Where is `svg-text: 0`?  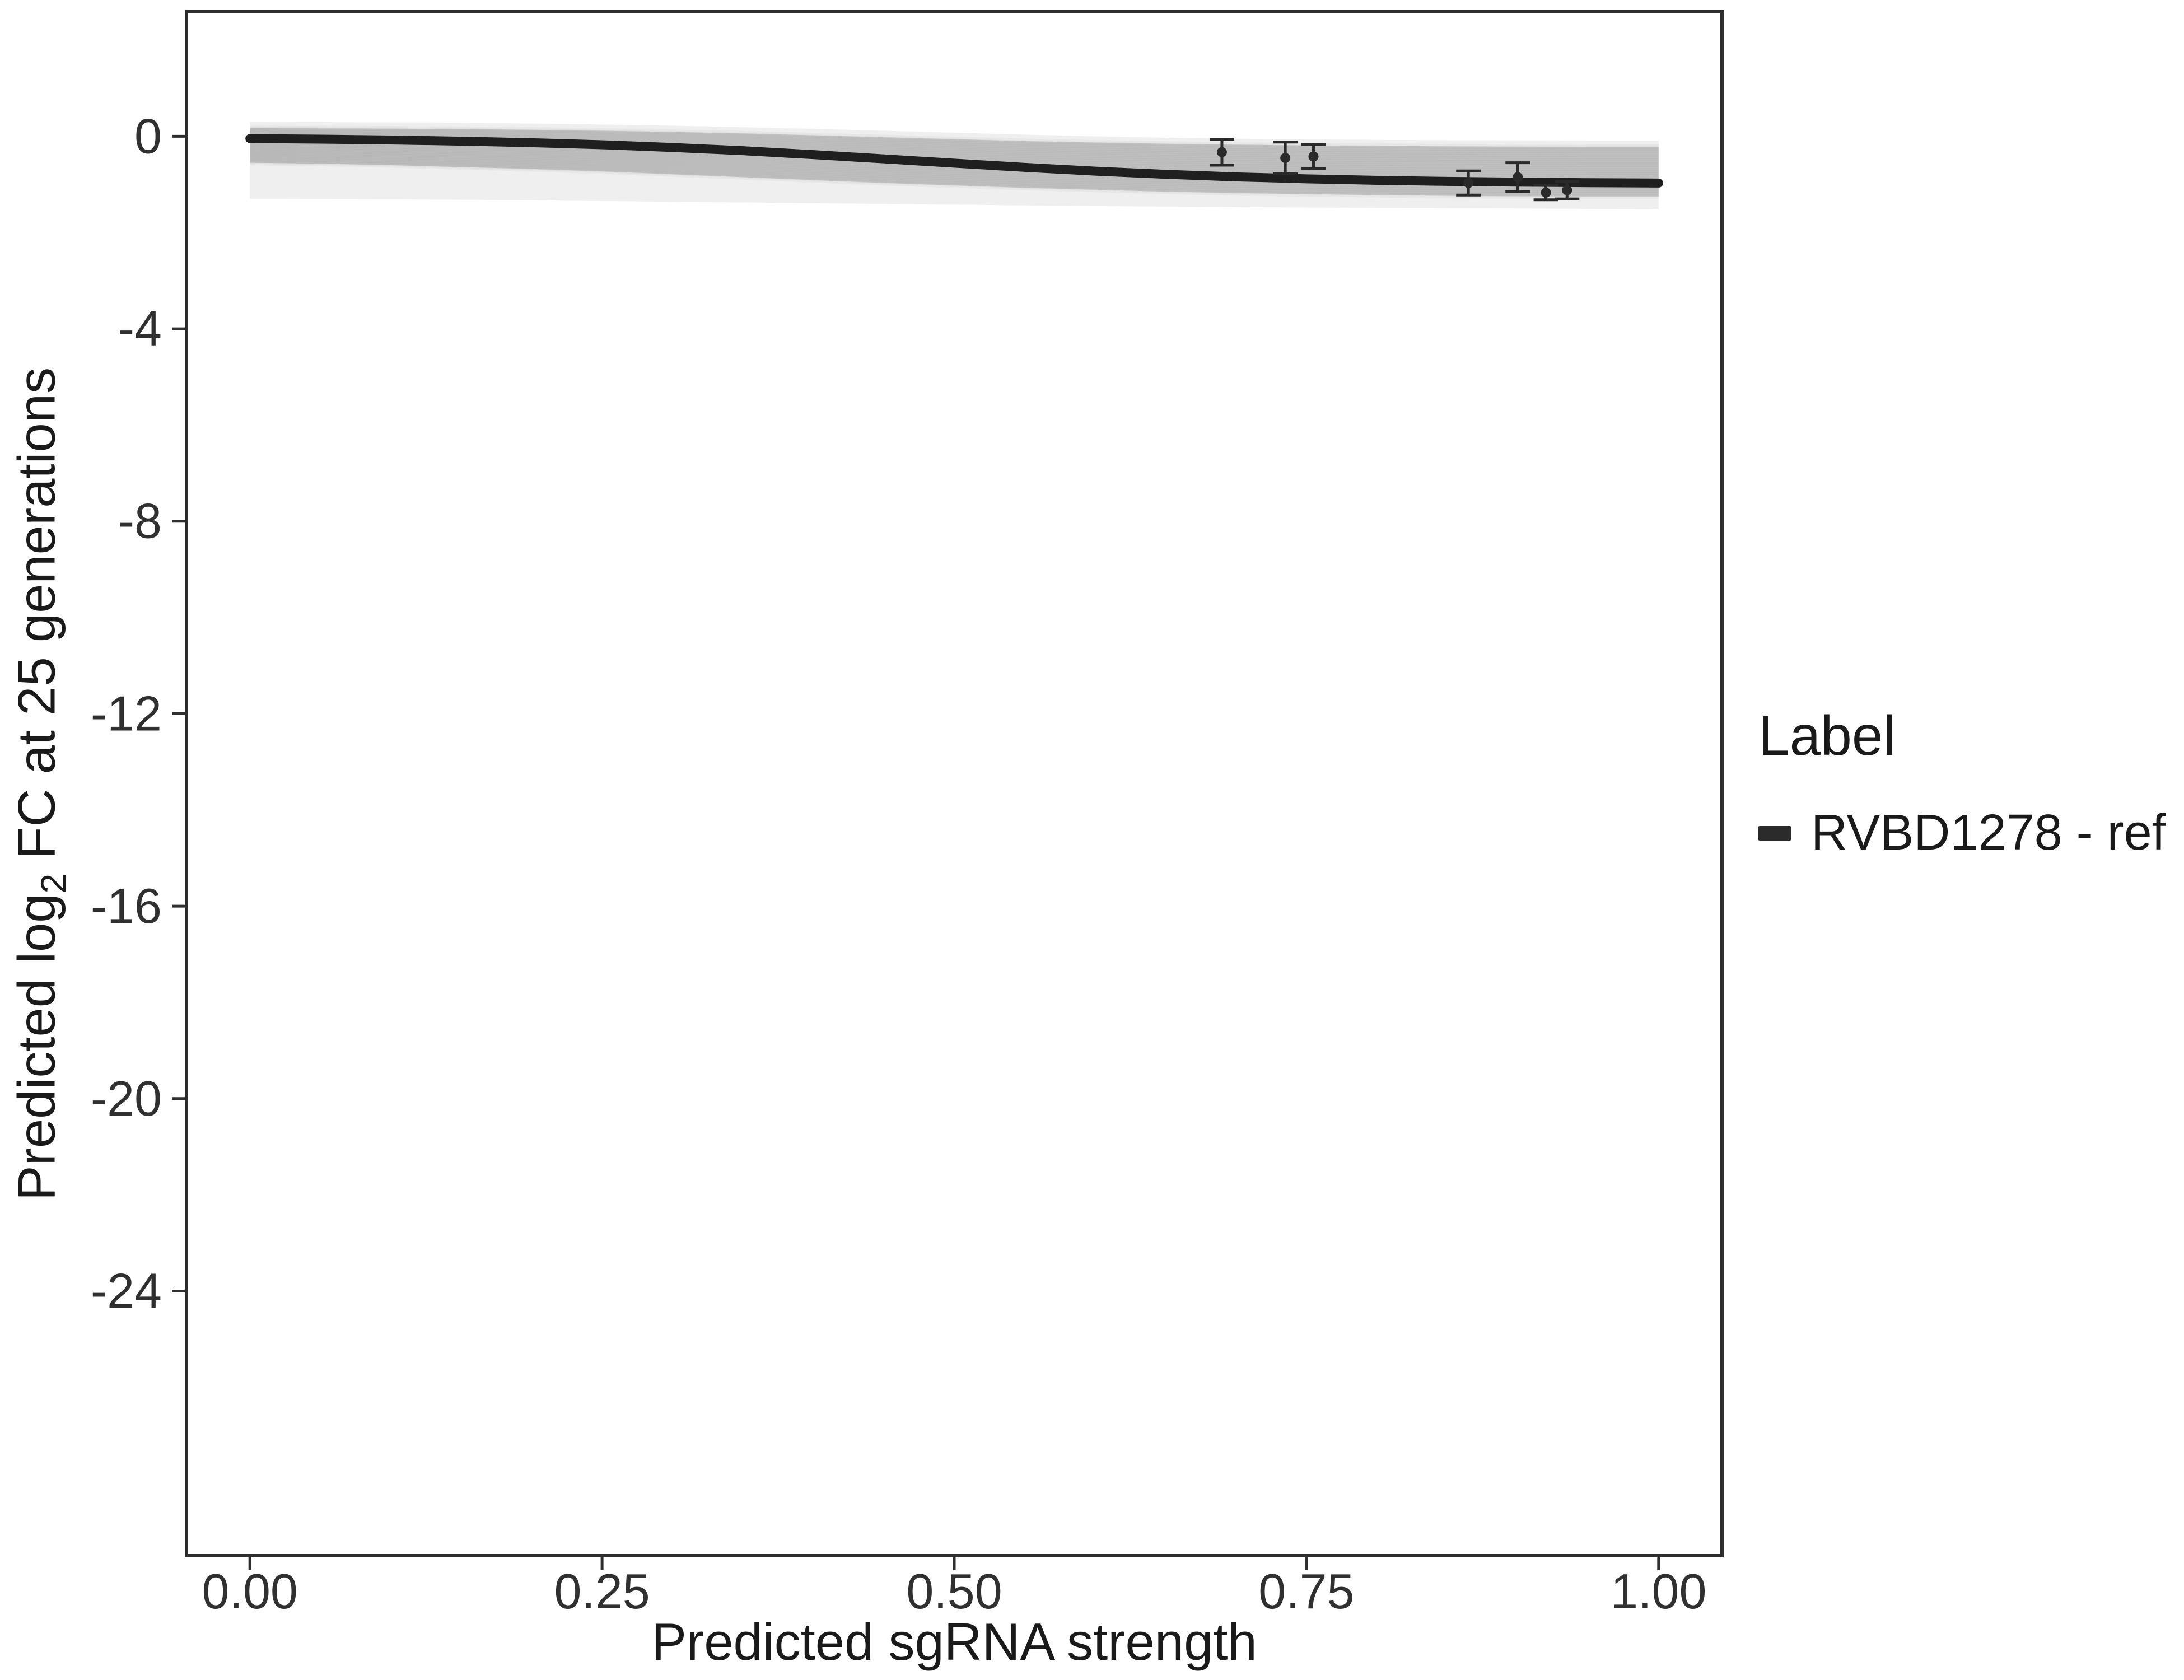 svg-text: 0 is located at coordinates (148, 136).